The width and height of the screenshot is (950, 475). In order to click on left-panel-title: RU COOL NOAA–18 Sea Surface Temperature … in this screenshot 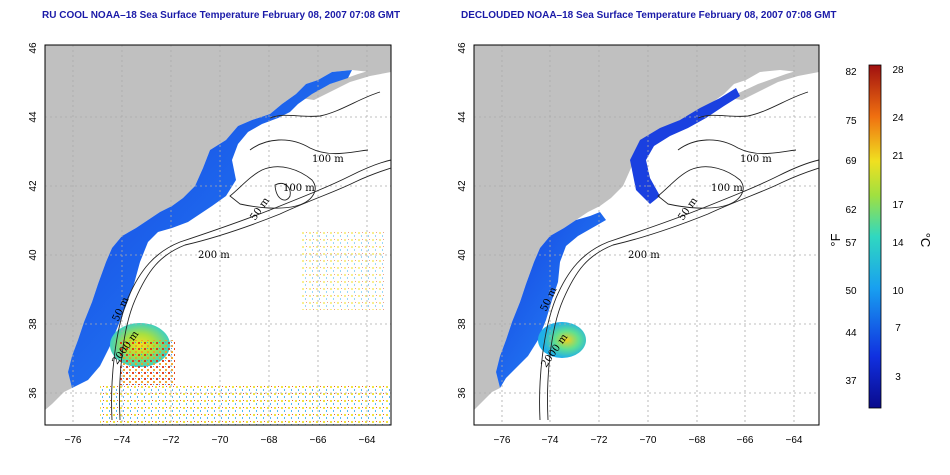, I will do `click(221, 15)`.